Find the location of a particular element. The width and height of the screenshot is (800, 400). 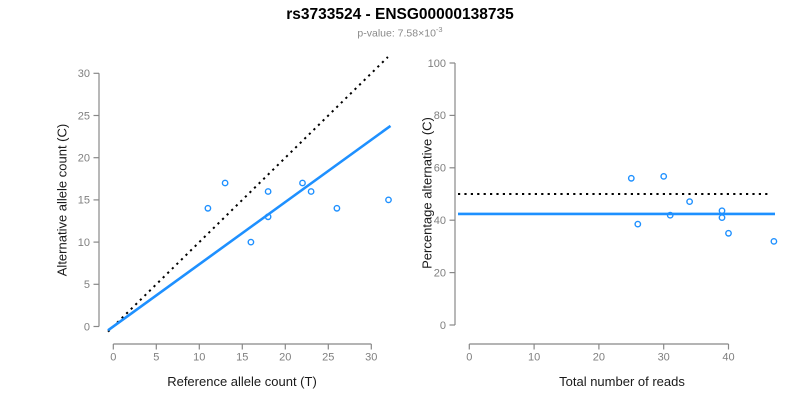

right-xaxis-title: Total number of reads is located at coordinates (622, 381).